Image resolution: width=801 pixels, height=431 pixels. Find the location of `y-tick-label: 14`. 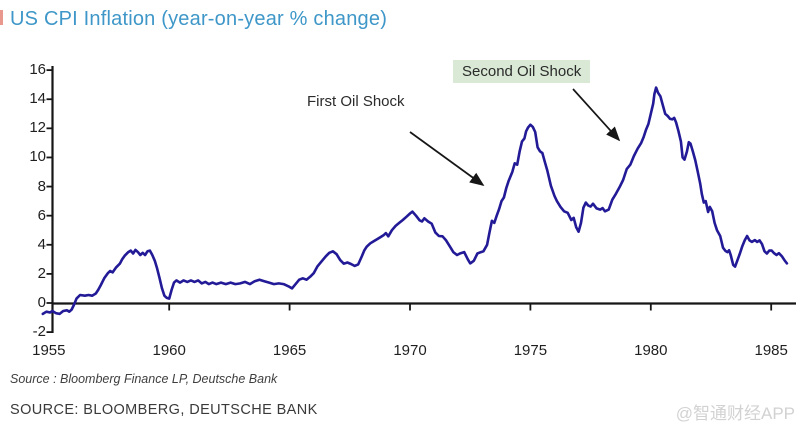

y-tick-label: 14 is located at coordinates (37, 99).